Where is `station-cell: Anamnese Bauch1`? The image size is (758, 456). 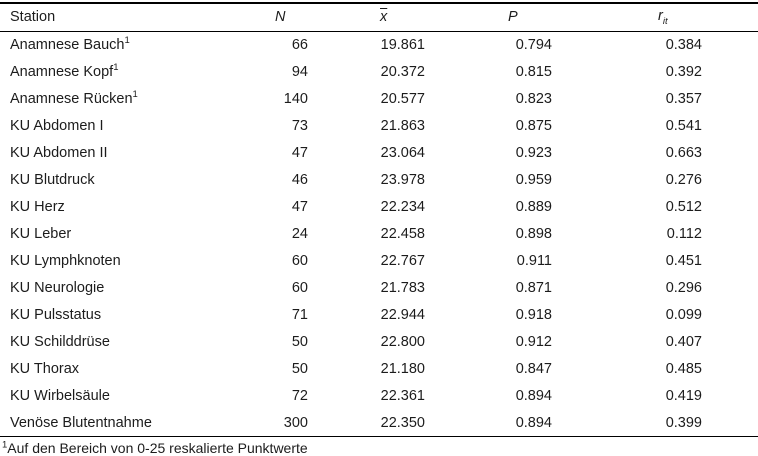 station-cell: Anamnese Bauch1 is located at coordinates (70, 43).